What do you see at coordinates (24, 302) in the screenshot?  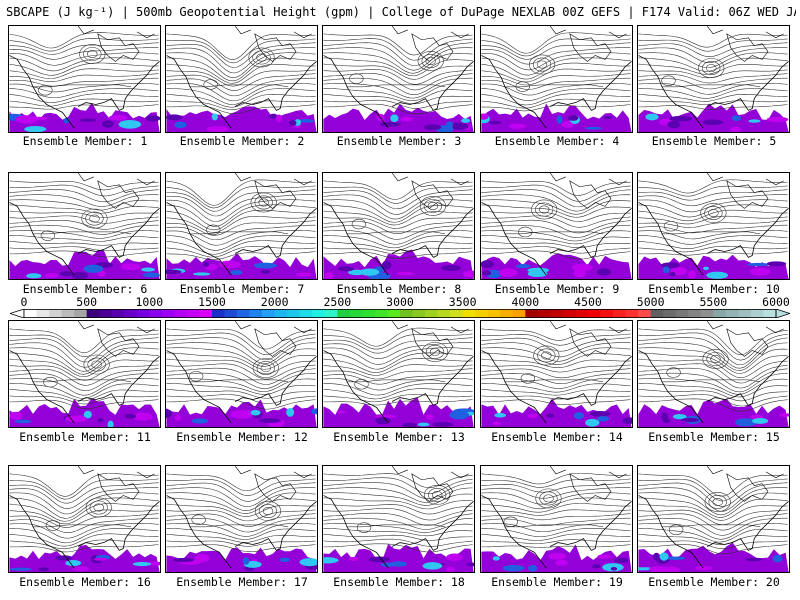 I see `colorbar-tick-label: 0` at bounding box center [24, 302].